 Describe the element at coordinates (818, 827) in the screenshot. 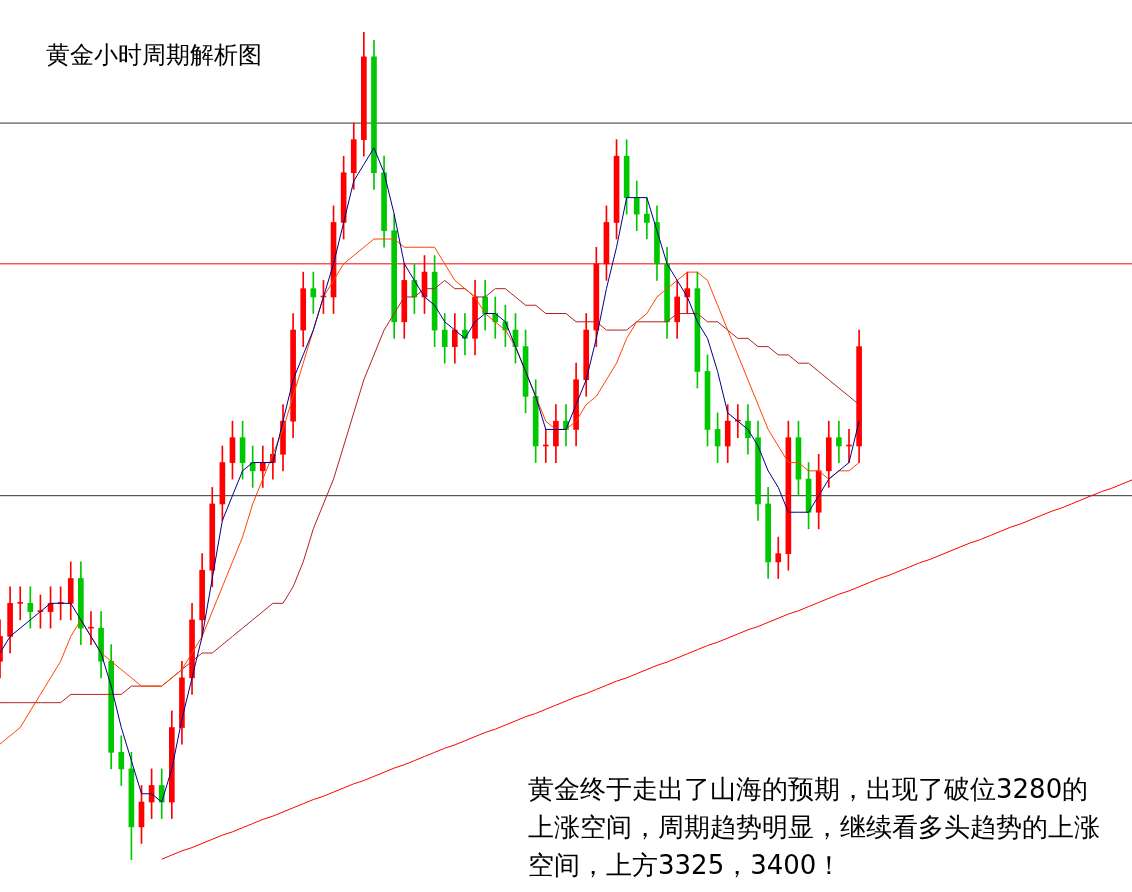

I see `annotation: 黄金终于走出了山海的预期，出现了破位3280的上涨空间，周期趋势明显，继续看多头趋势的上涨空间，上方3325，3400！` at that location.